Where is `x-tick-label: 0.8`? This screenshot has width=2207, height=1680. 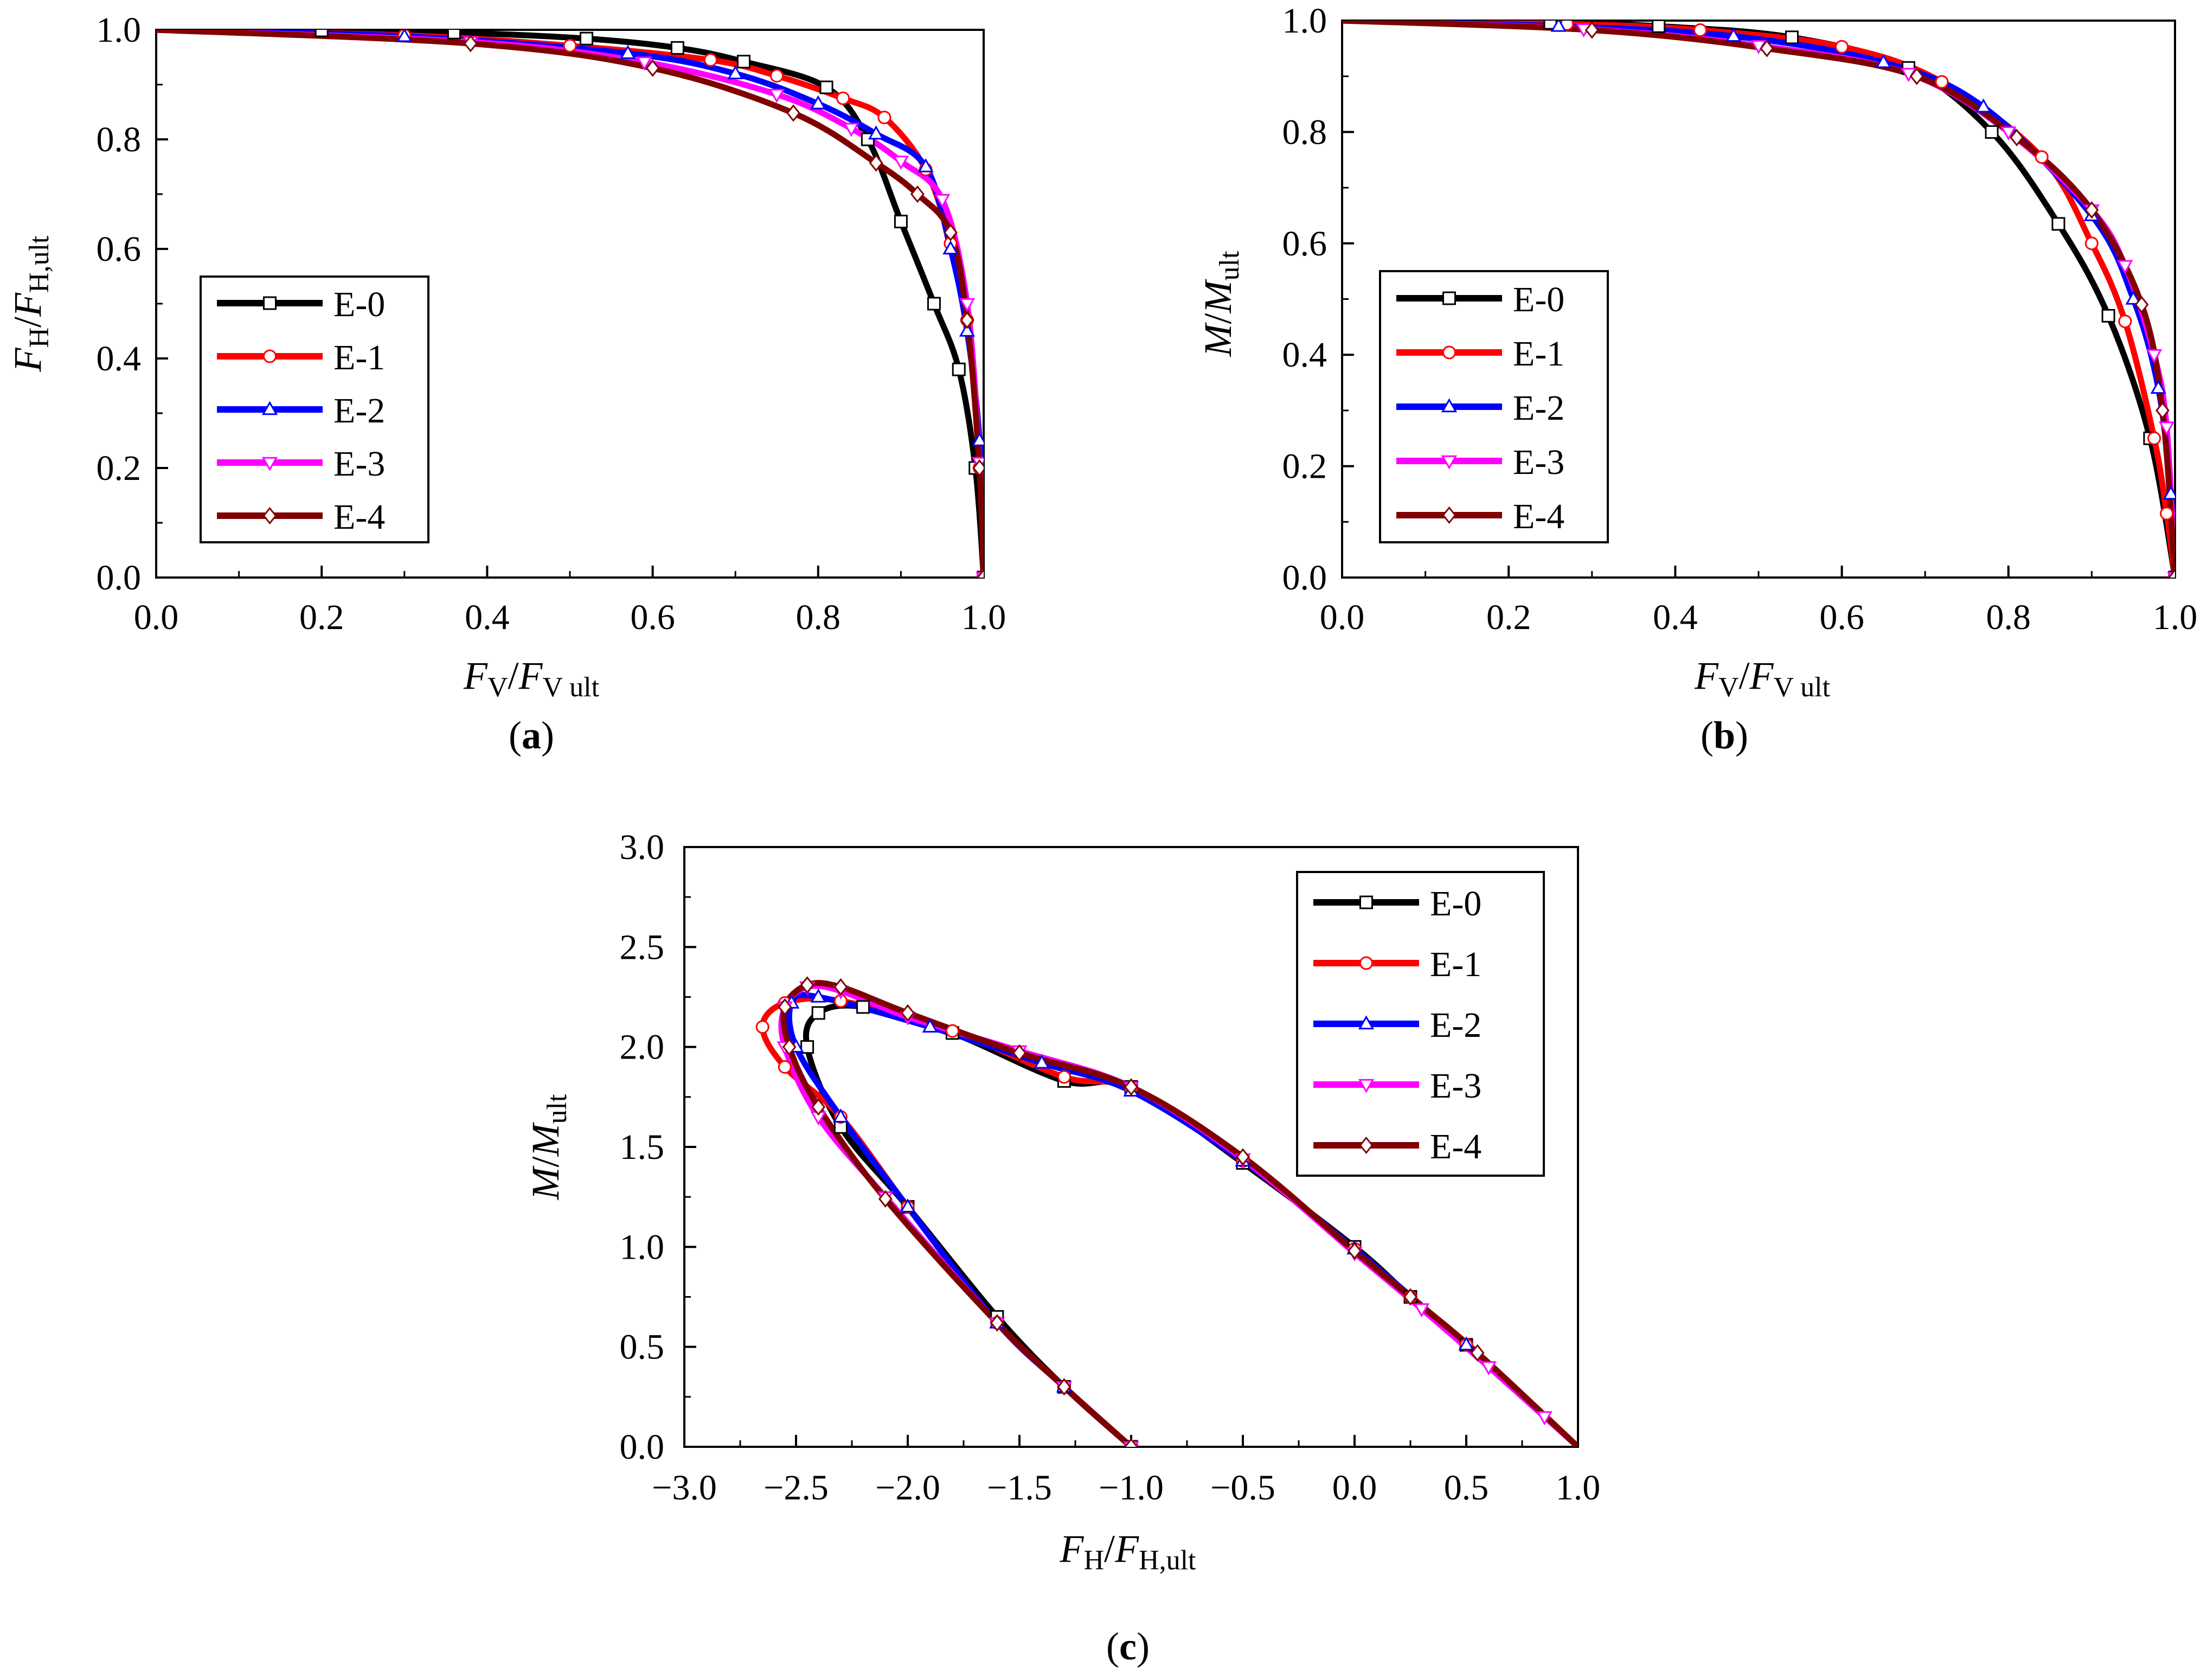 x-tick-label: 0.8 is located at coordinates (2008, 617).